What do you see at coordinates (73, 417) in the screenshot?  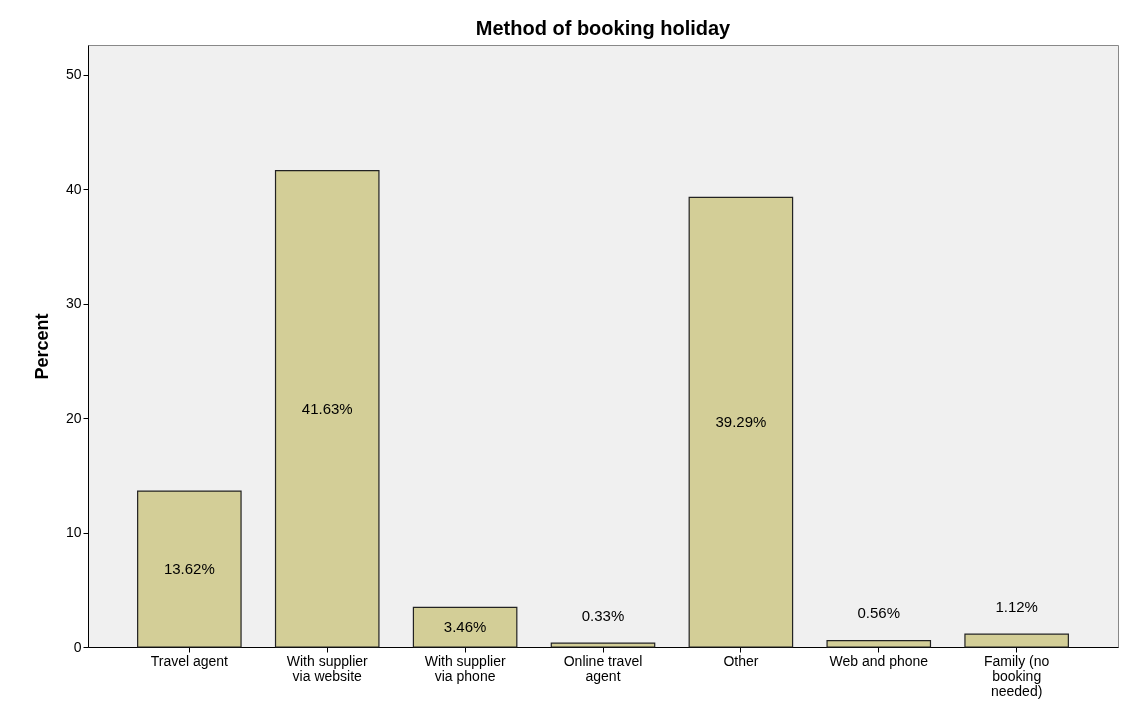 I see `y-tick-label: 20` at bounding box center [73, 417].